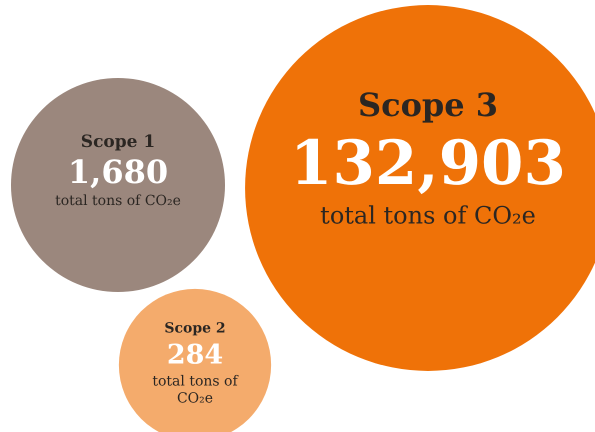  Describe the element at coordinates (195, 328) in the screenshot. I see `category-label: Scope 2` at that location.